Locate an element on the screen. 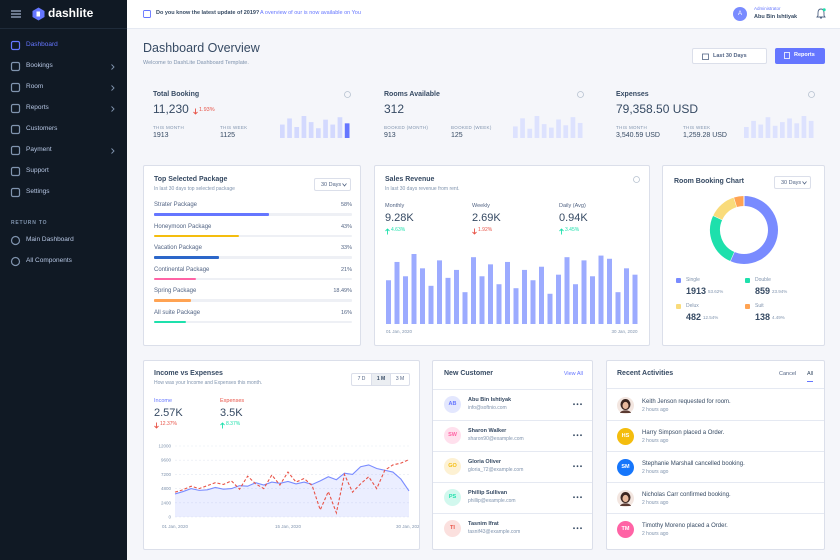 This screenshot has height=560, width=840. user-name: Abu Bin Ishtiyak is located at coordinates (776, 17).